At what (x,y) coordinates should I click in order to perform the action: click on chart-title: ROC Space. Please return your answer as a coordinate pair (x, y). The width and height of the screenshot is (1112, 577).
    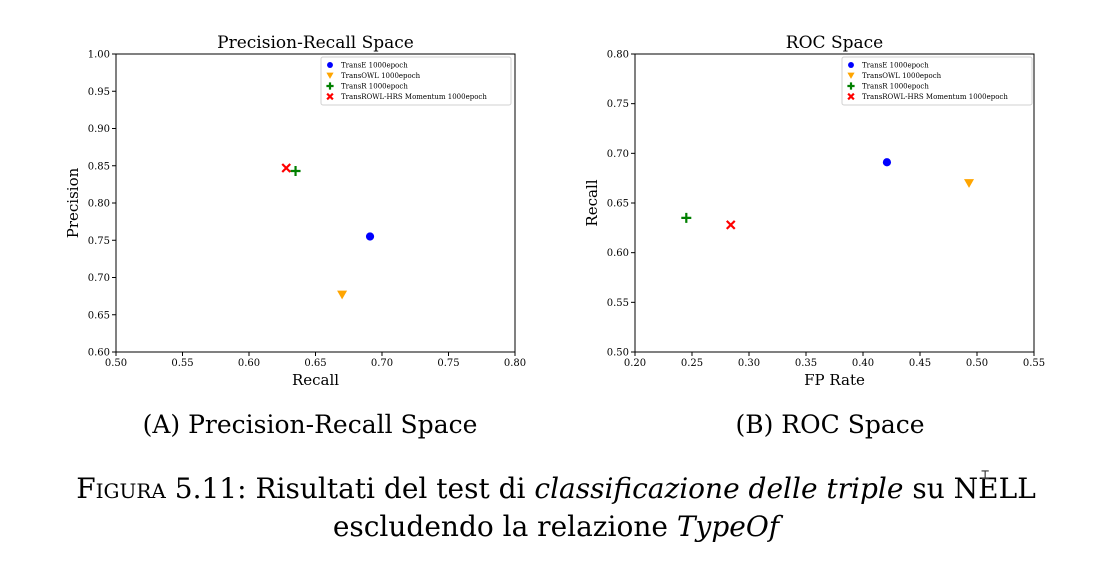
    Looking at the image, I should click on (834, 43).